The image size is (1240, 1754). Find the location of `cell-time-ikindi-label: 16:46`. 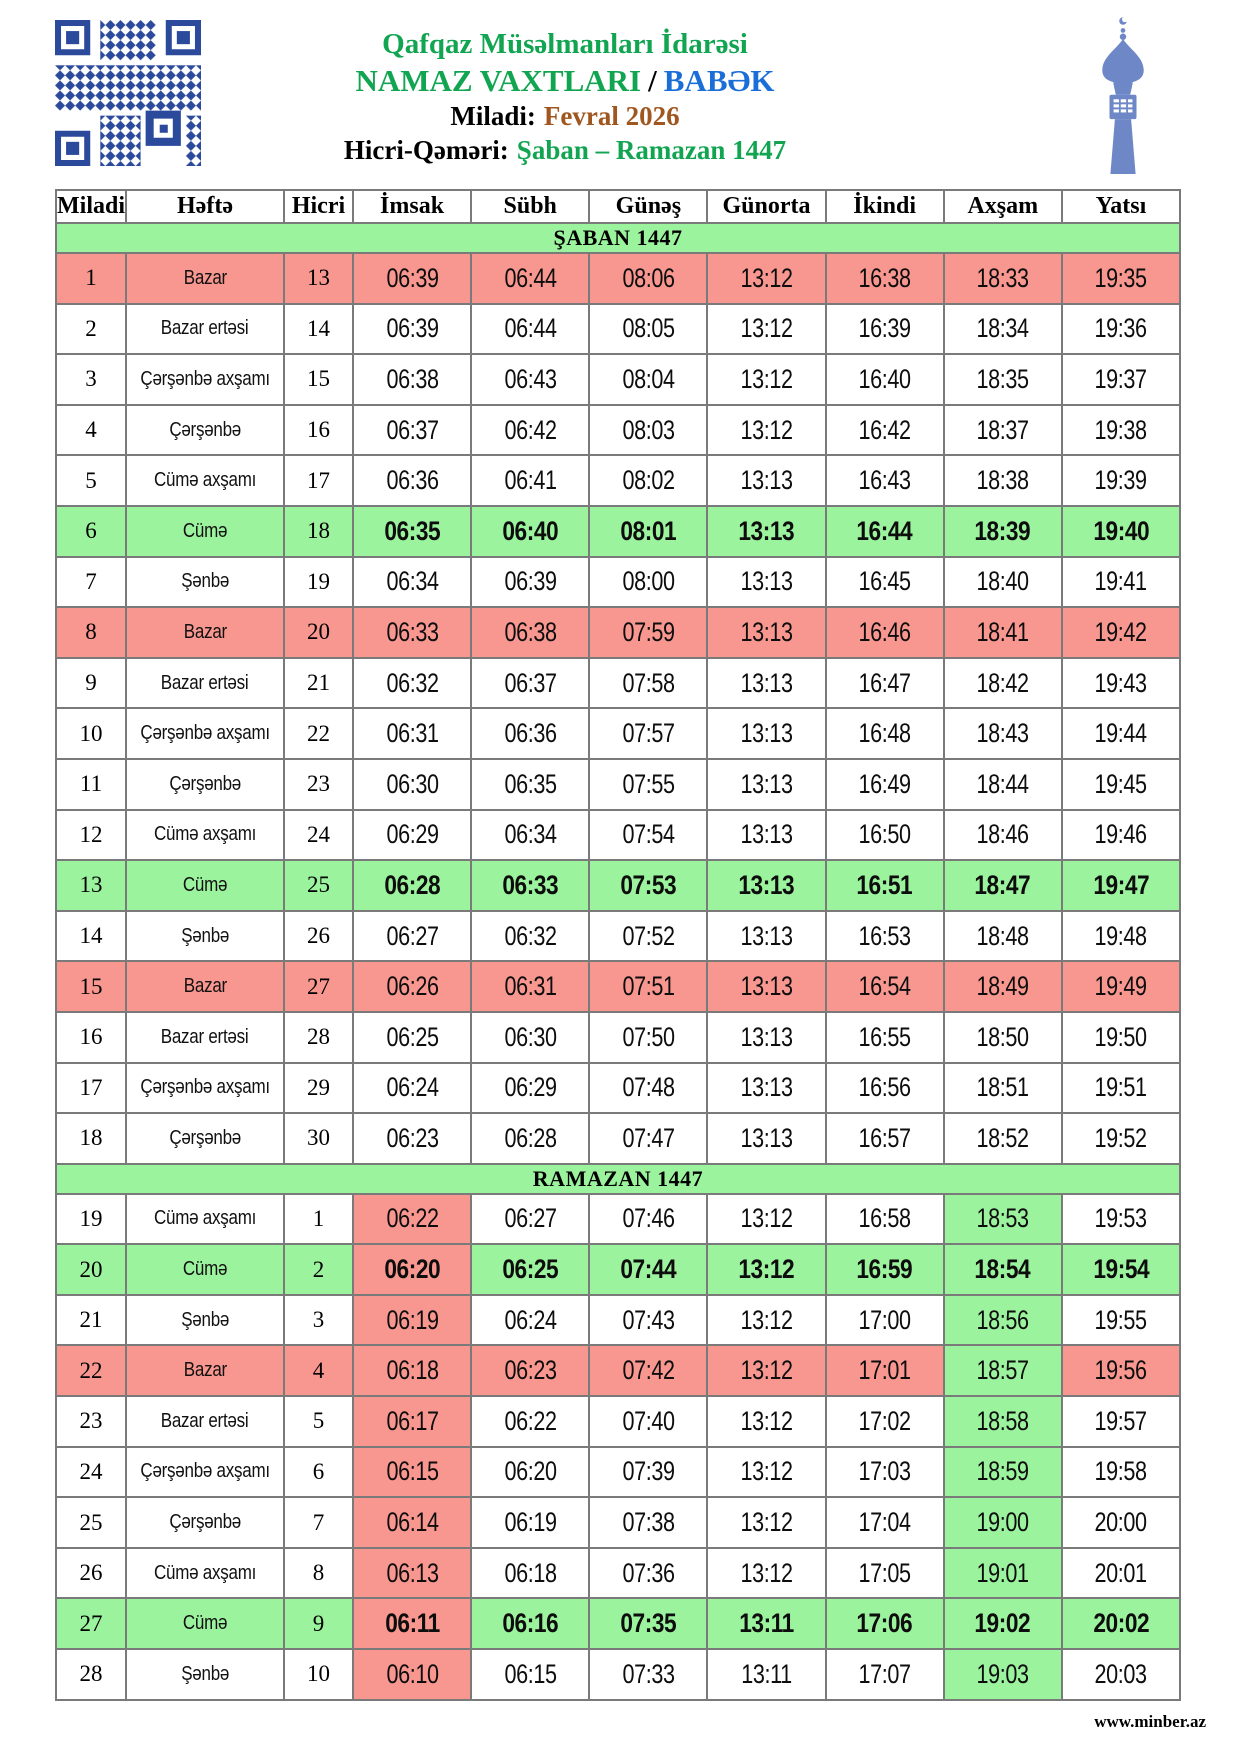

cell-time-ikindi-label: 16:46 is located at coordinates (884, 631).